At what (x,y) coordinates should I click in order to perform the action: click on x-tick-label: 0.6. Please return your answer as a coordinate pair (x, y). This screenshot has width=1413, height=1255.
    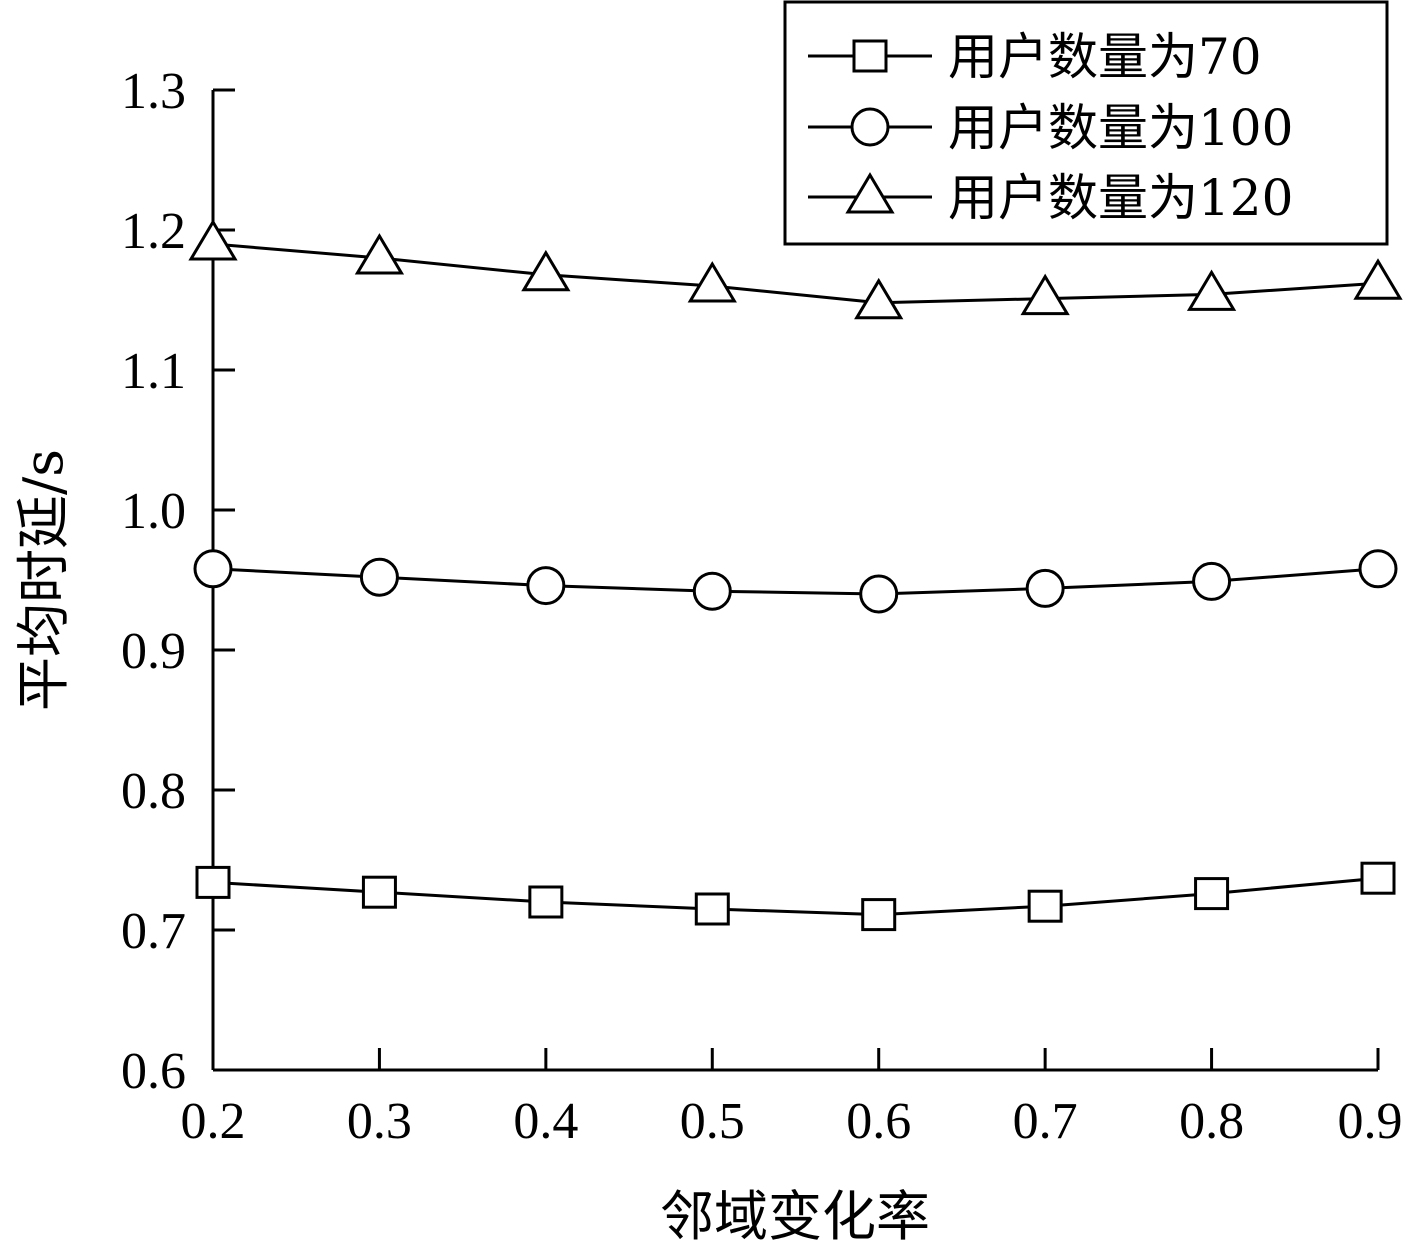
    Looking at the image, I should click on (878, 1121).